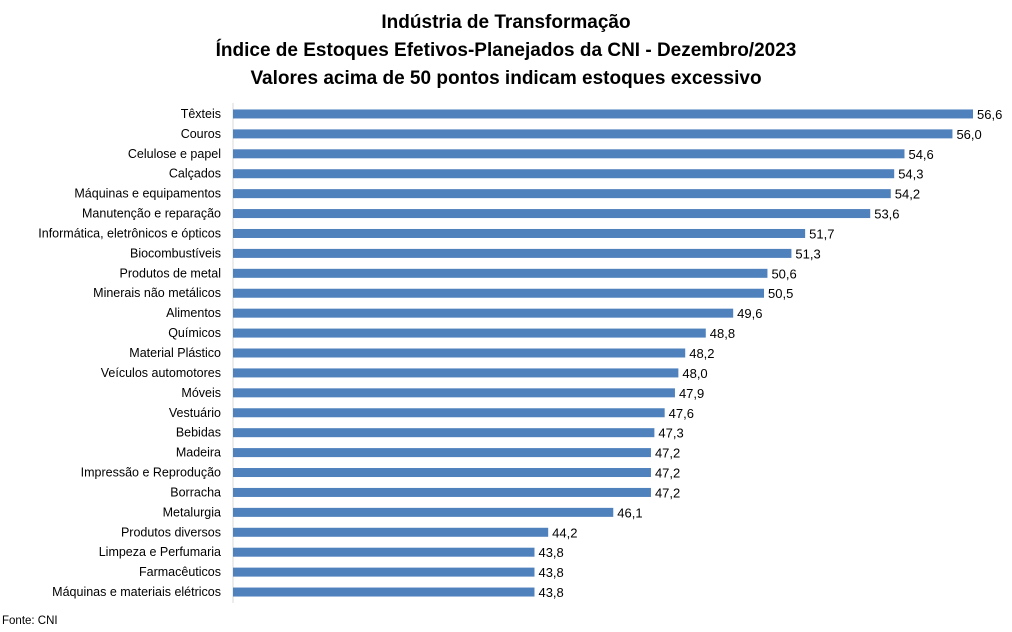 This screenshot has height=632, width=1012. What do you see at coordinates (193, 313) in the screenshot?
I see `category-label: Alimentos` at bounding box center [193, 313].